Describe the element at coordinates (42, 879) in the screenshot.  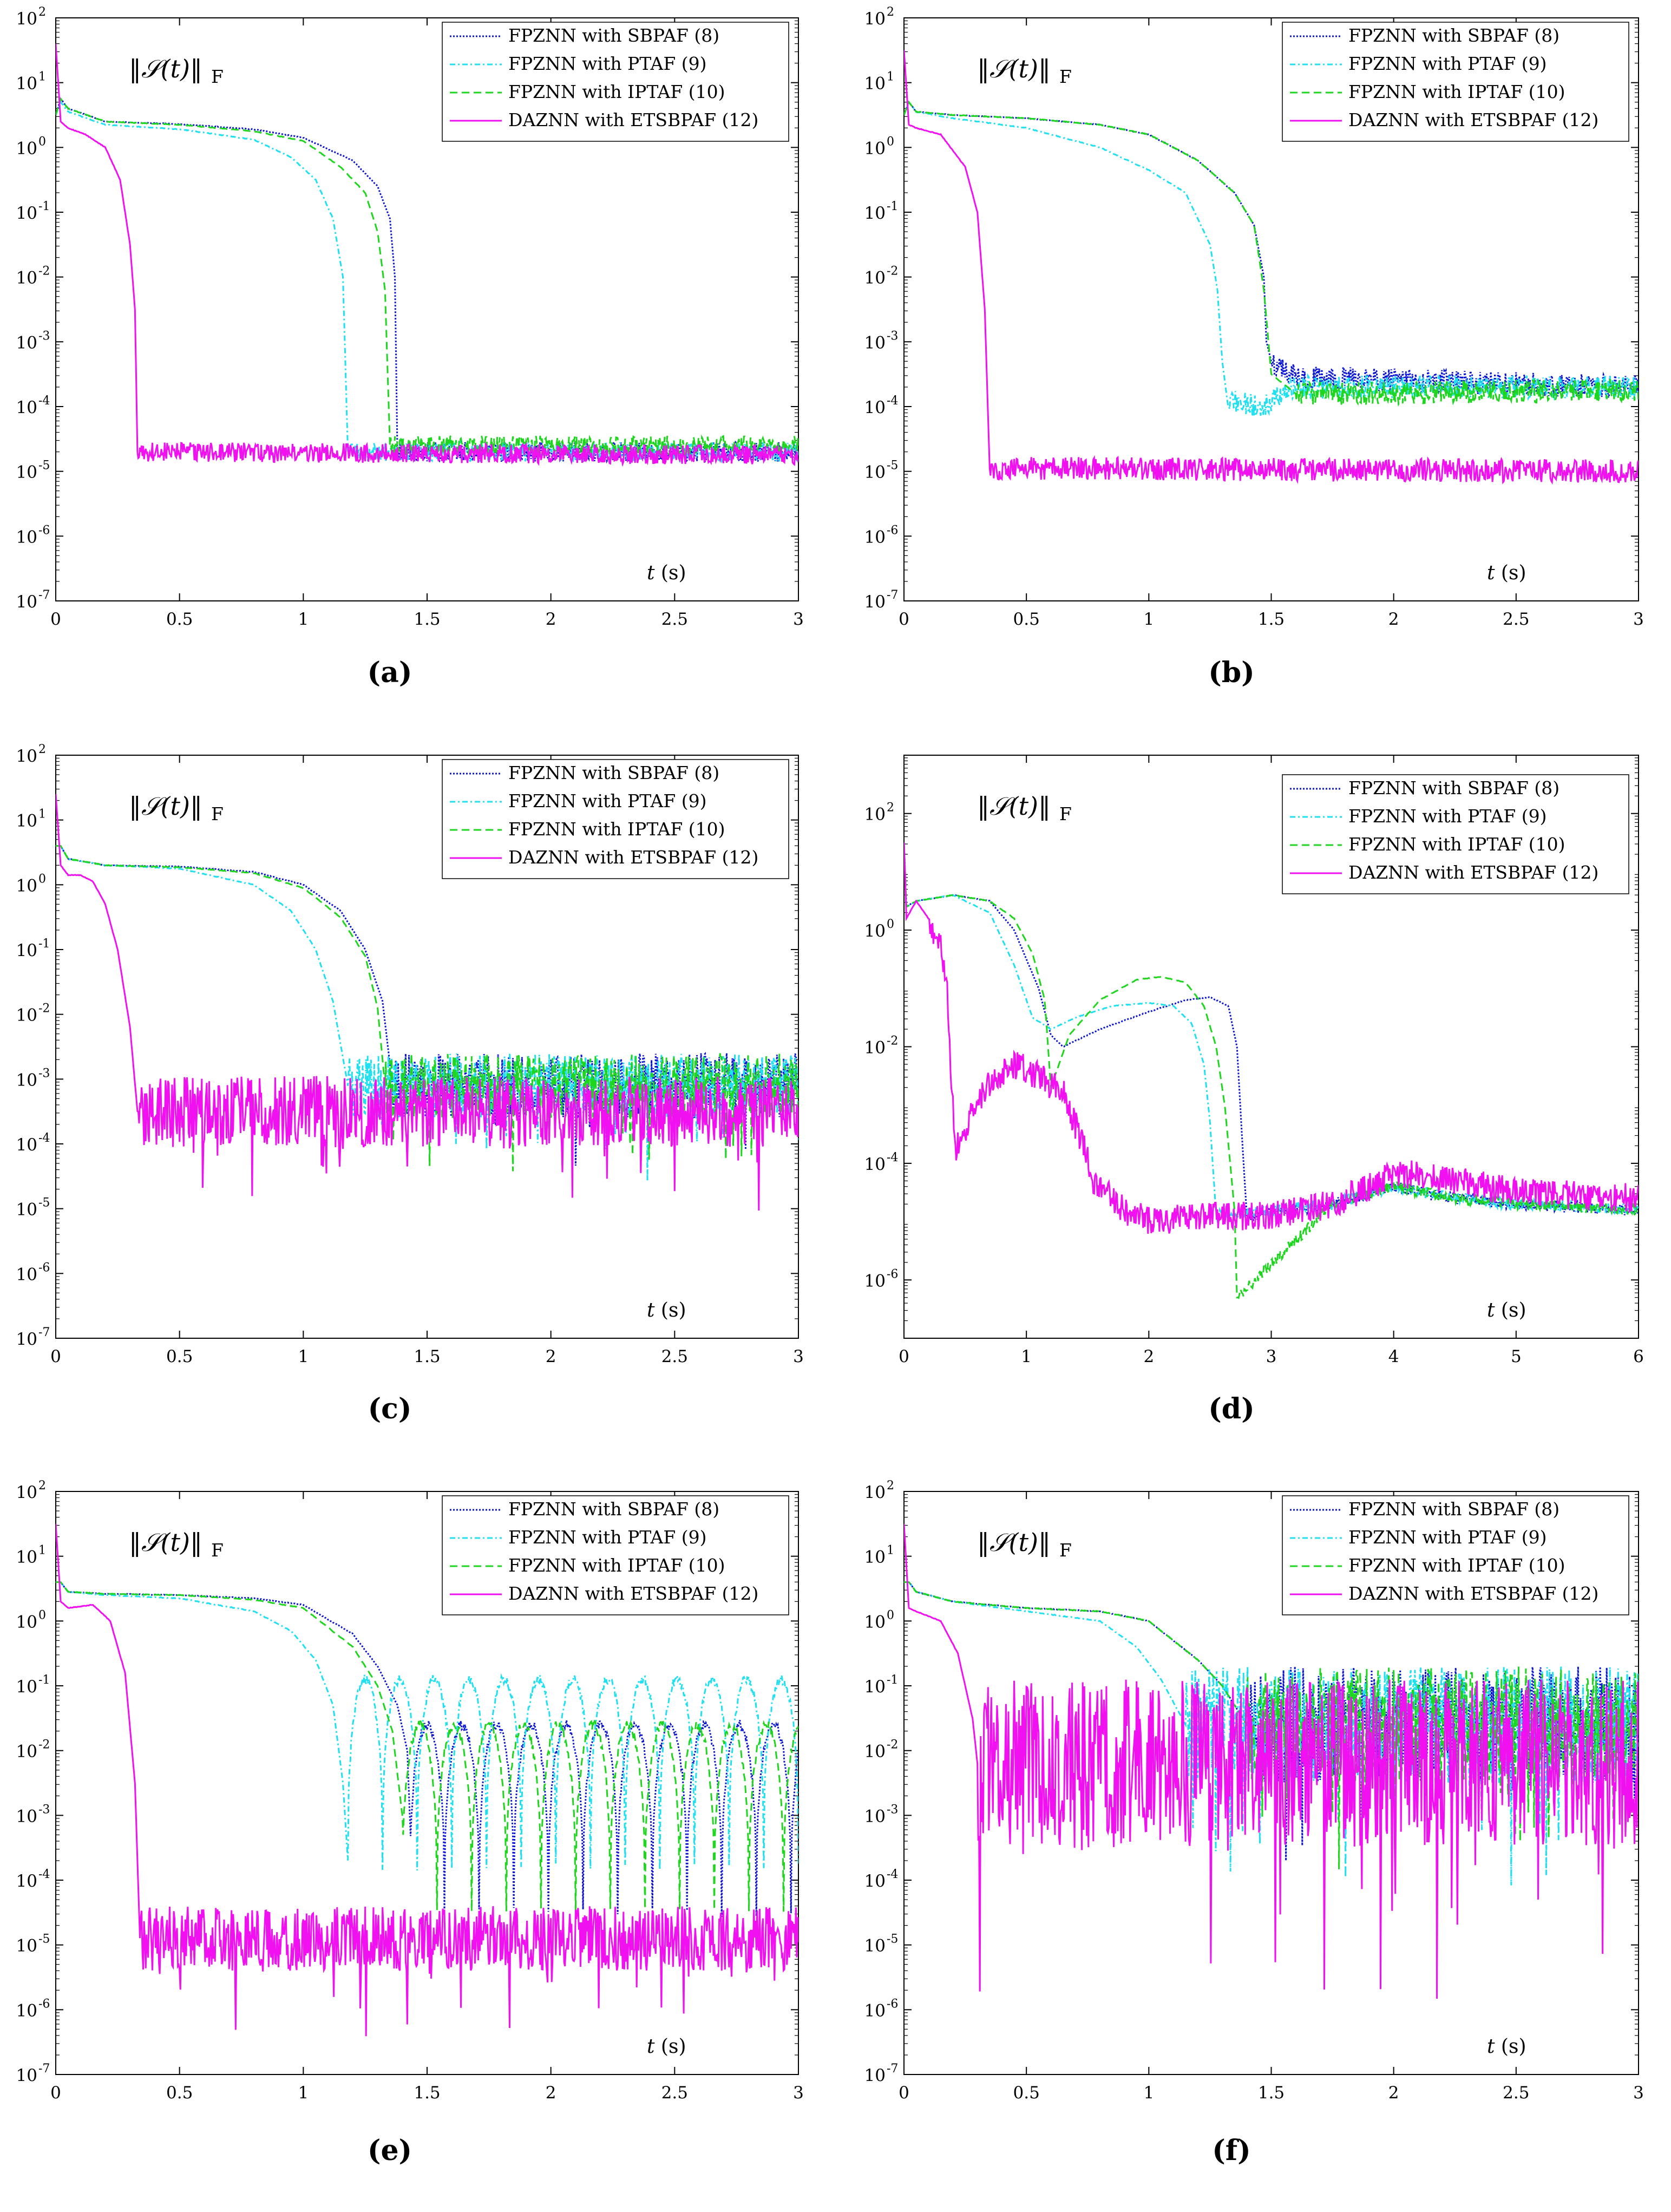
I see `y-tick-exponent: 0` at that location.